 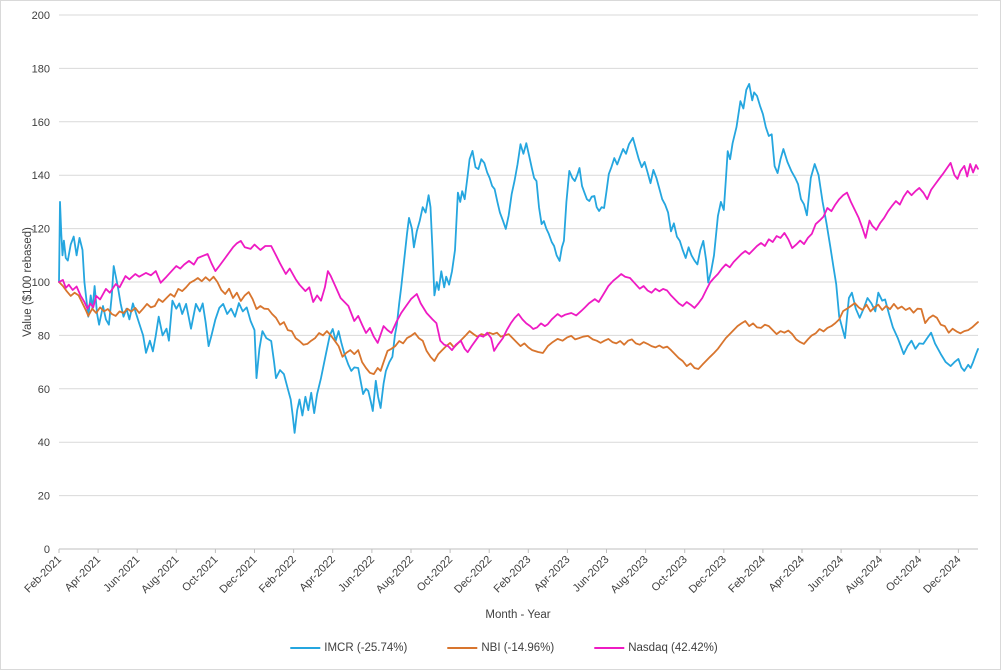 What do you see at coordinates (904, 574) in the screenshot?
I see `x-tick-label: Oct-2024` at bounding box center [904, 574].